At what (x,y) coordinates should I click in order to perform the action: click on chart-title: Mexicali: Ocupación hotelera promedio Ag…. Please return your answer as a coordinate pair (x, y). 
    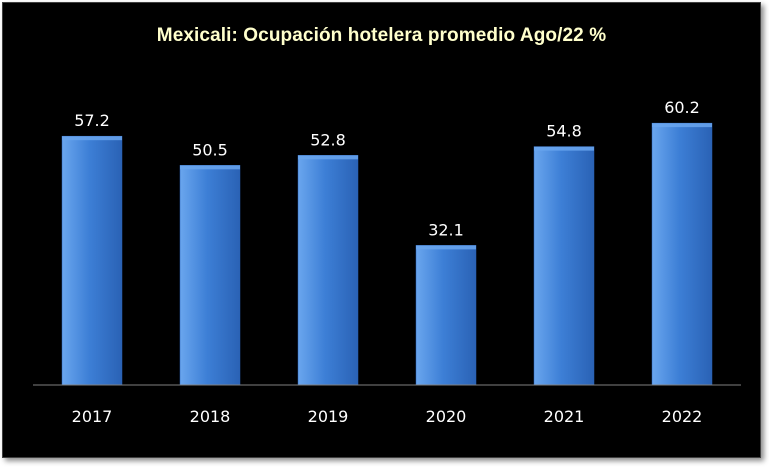
    Looking at the image, I should click on (381, 35).